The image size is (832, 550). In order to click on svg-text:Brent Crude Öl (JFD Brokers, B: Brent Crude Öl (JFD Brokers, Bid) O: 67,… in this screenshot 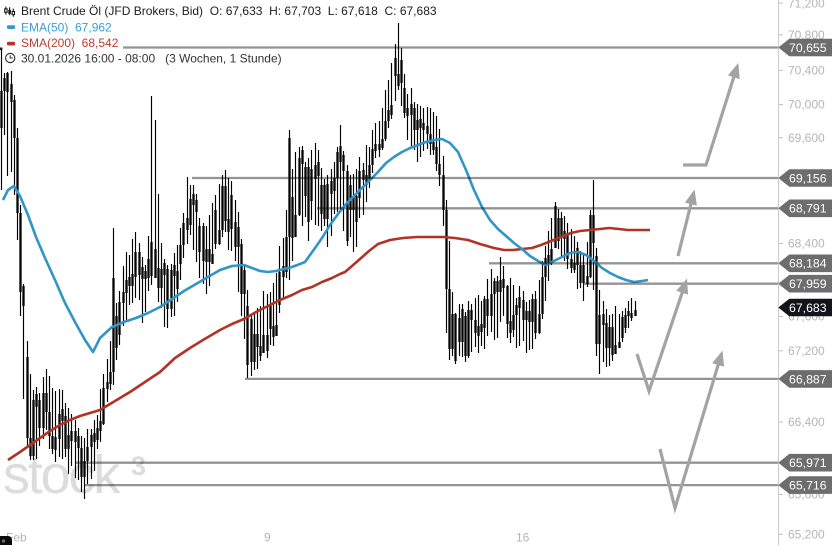, I will do `click(229, 11)`.